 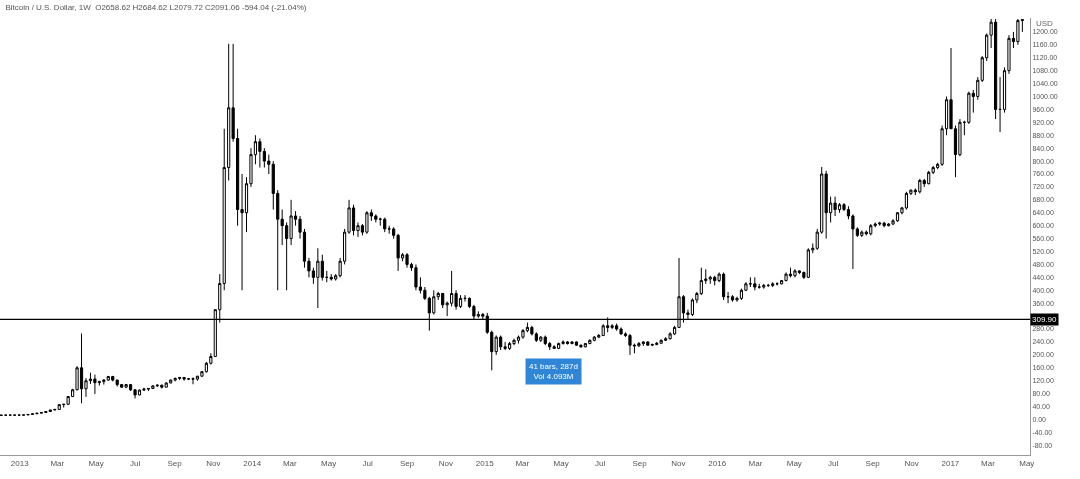 What do you see at coordinates (553, 372) in the screenshot?
I see `annotation: 41 bars, 287d Vol 4.093M` at bounding box center [553, 372].